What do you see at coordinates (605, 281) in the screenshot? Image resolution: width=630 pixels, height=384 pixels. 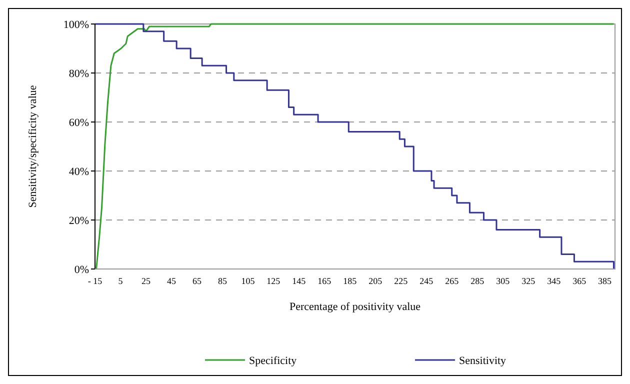 I see `x-tick-label: 385` at bounding box center [605, 281].